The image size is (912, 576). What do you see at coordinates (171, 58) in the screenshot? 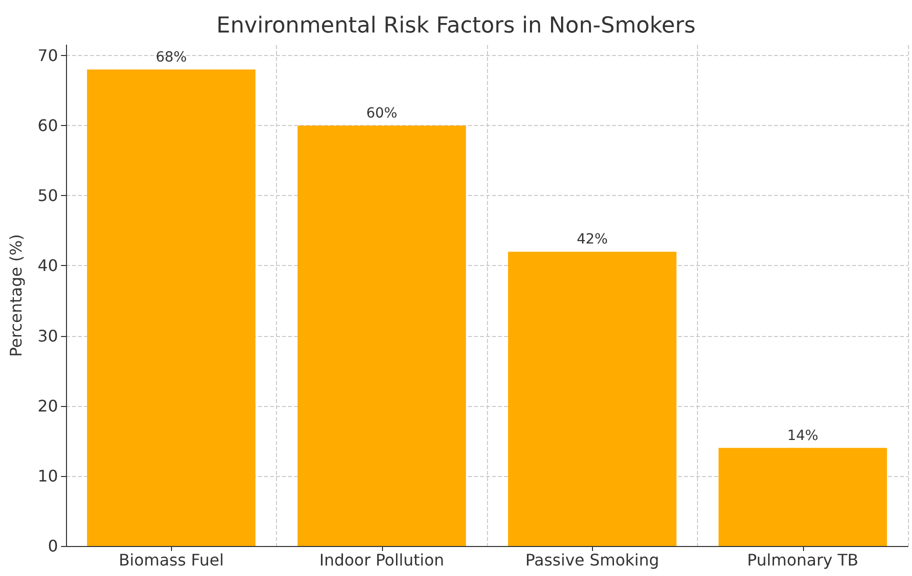
I see `data-label: 68%` at bounding box center [171, 58].